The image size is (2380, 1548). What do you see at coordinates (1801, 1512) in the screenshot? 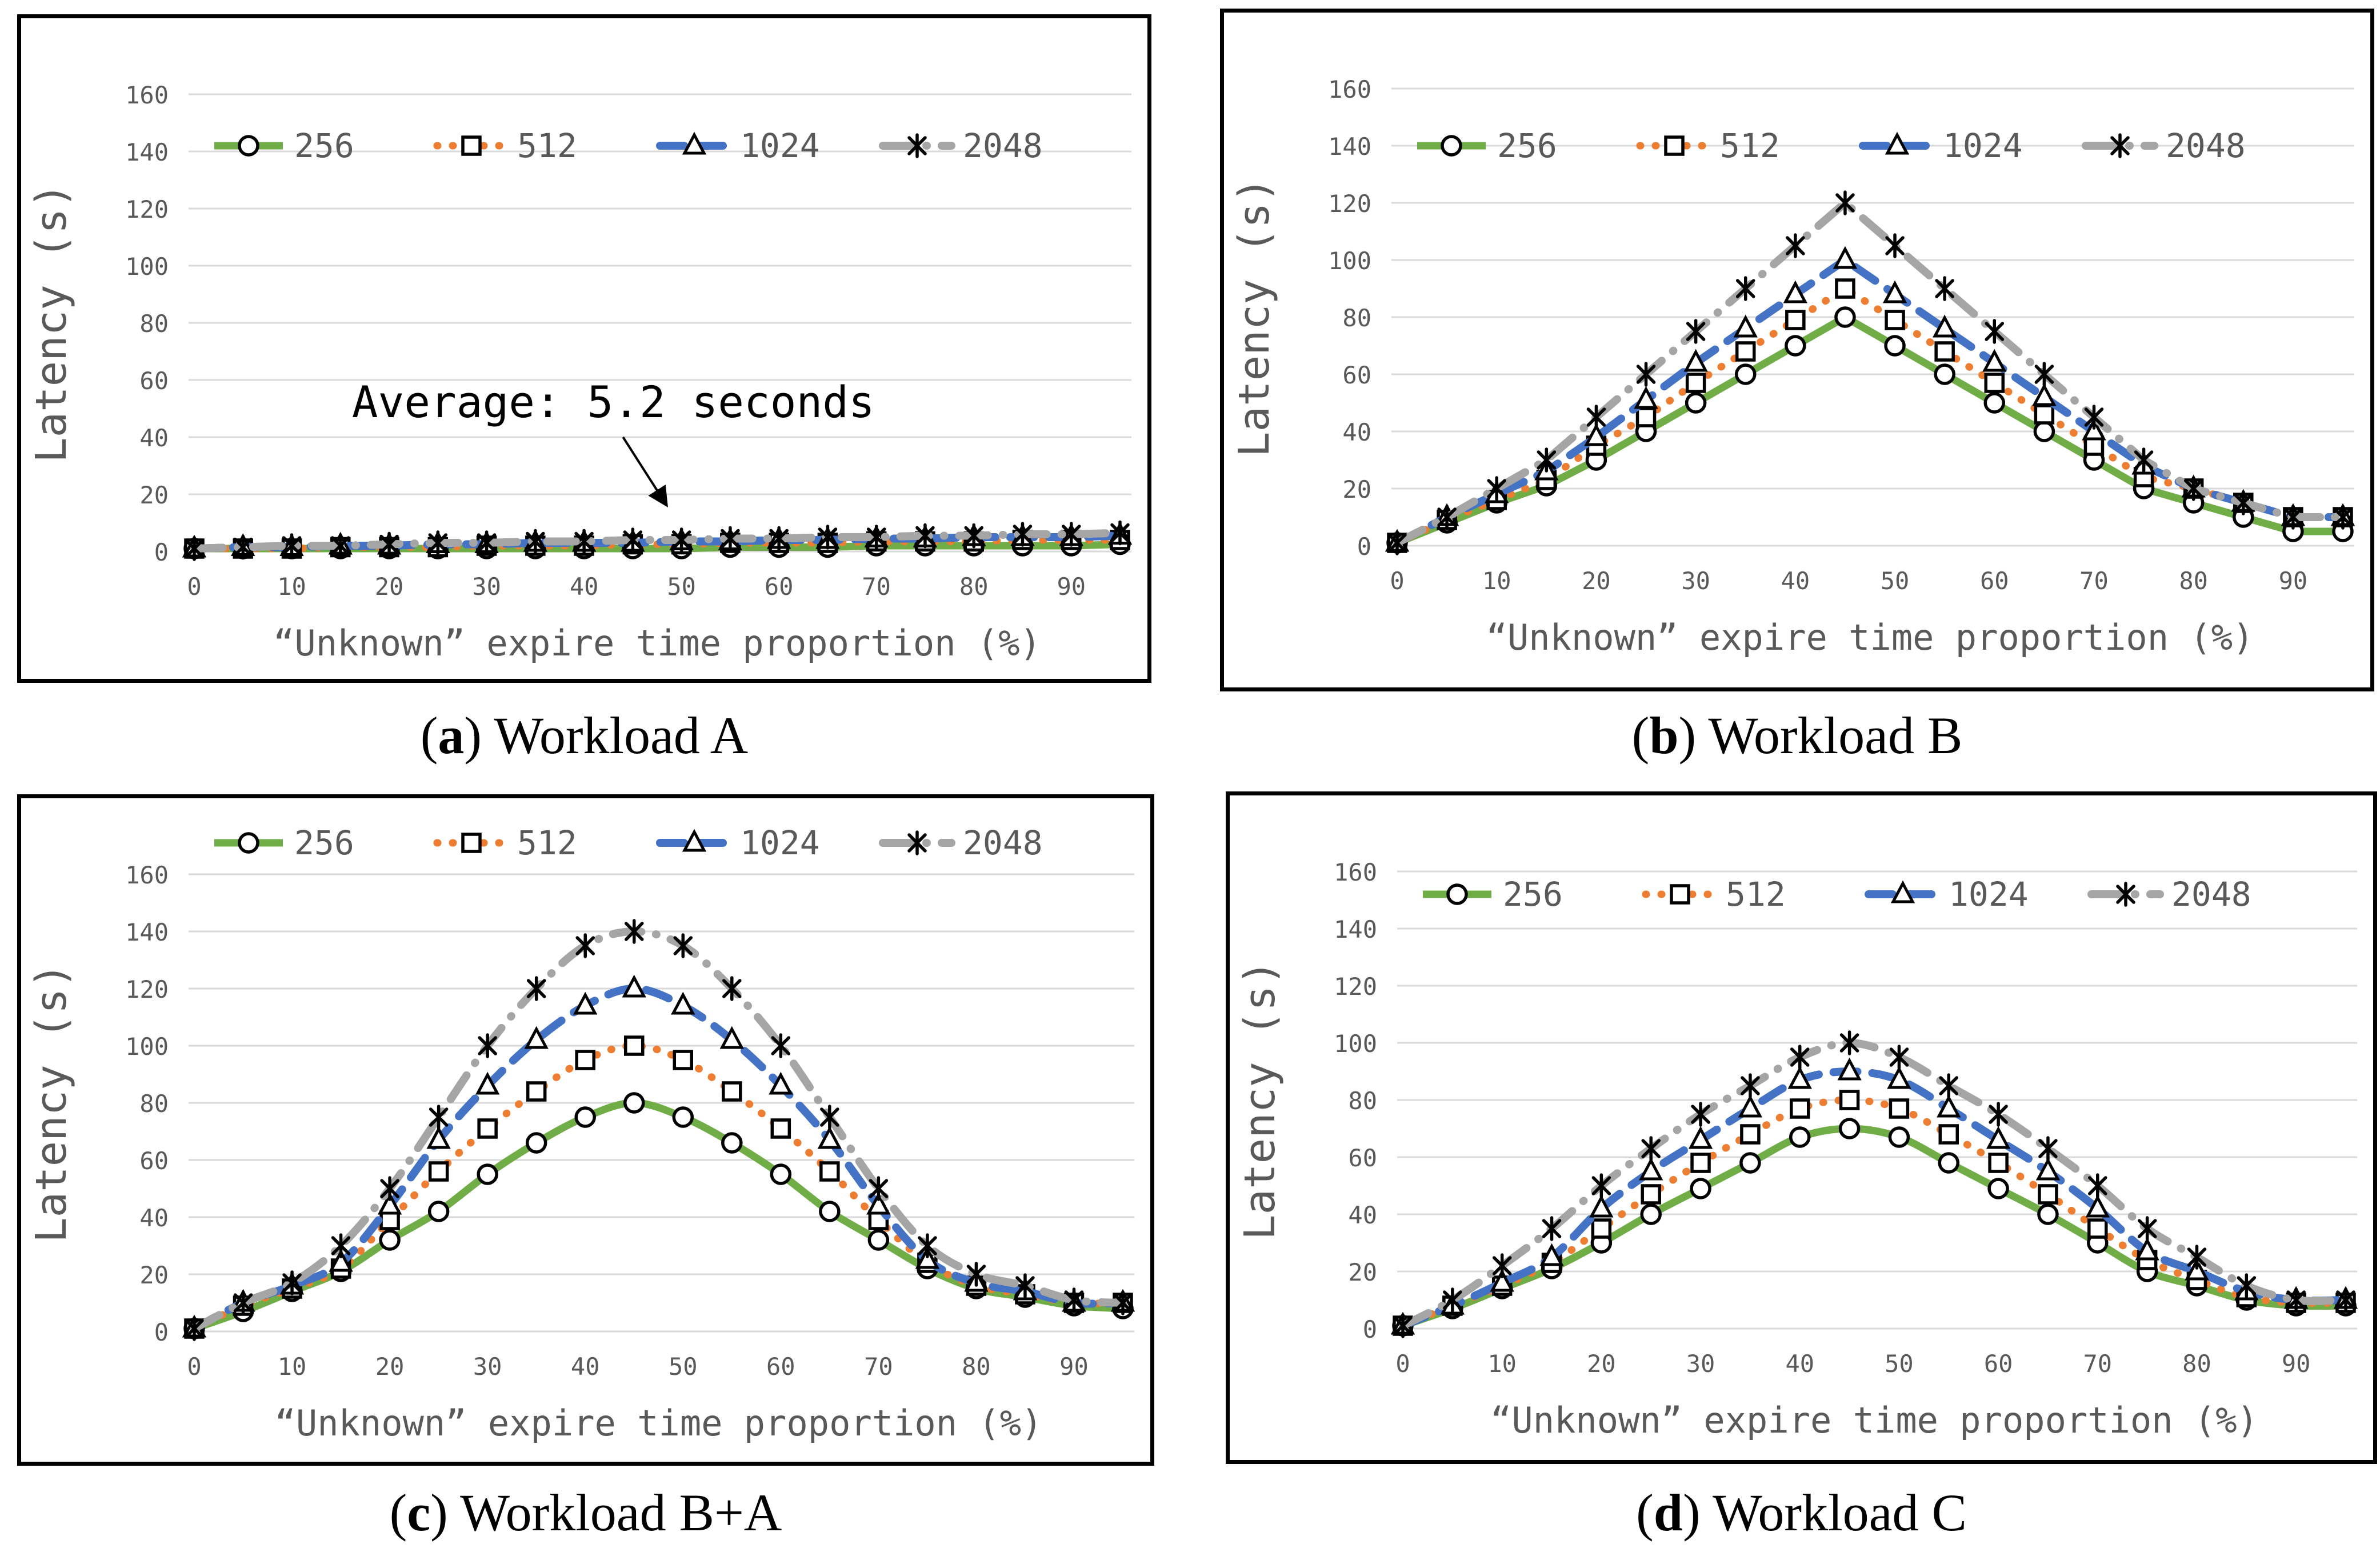
I see `caption-workload-c: (d) Workload C` at bounding box center [1801, 1512].